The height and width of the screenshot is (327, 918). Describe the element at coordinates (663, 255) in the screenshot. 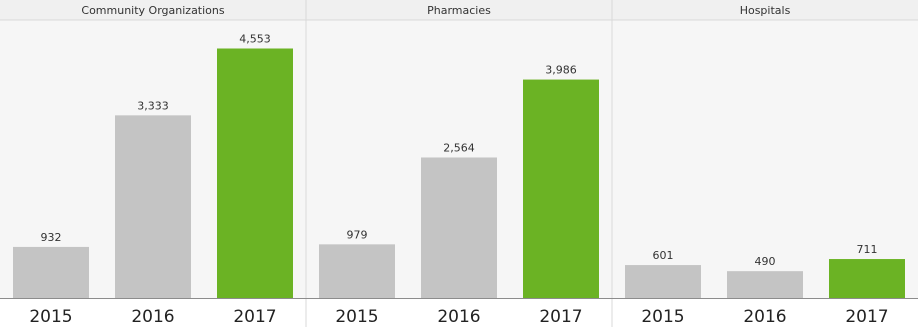

I see `data-label: 601` at that location.